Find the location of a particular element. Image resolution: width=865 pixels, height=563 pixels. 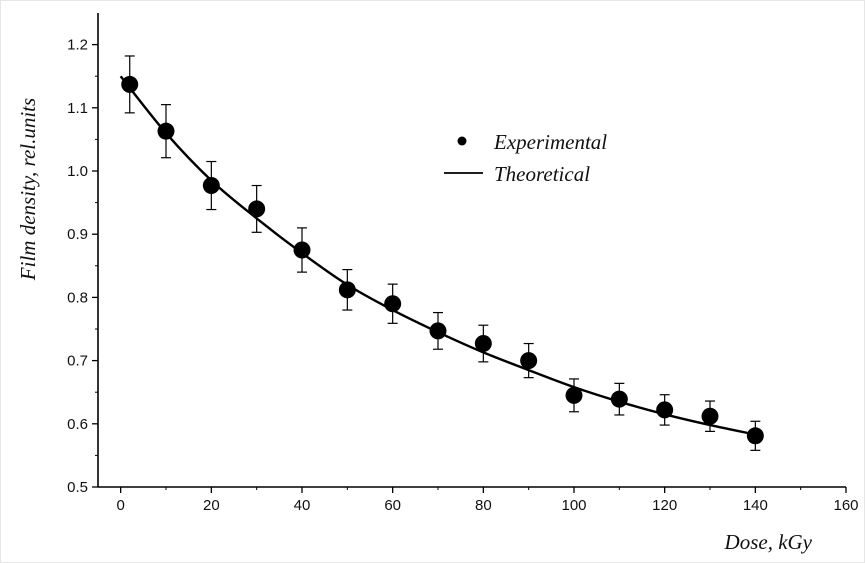

x-tick-label: 60 is located at coordinates (392, 505).